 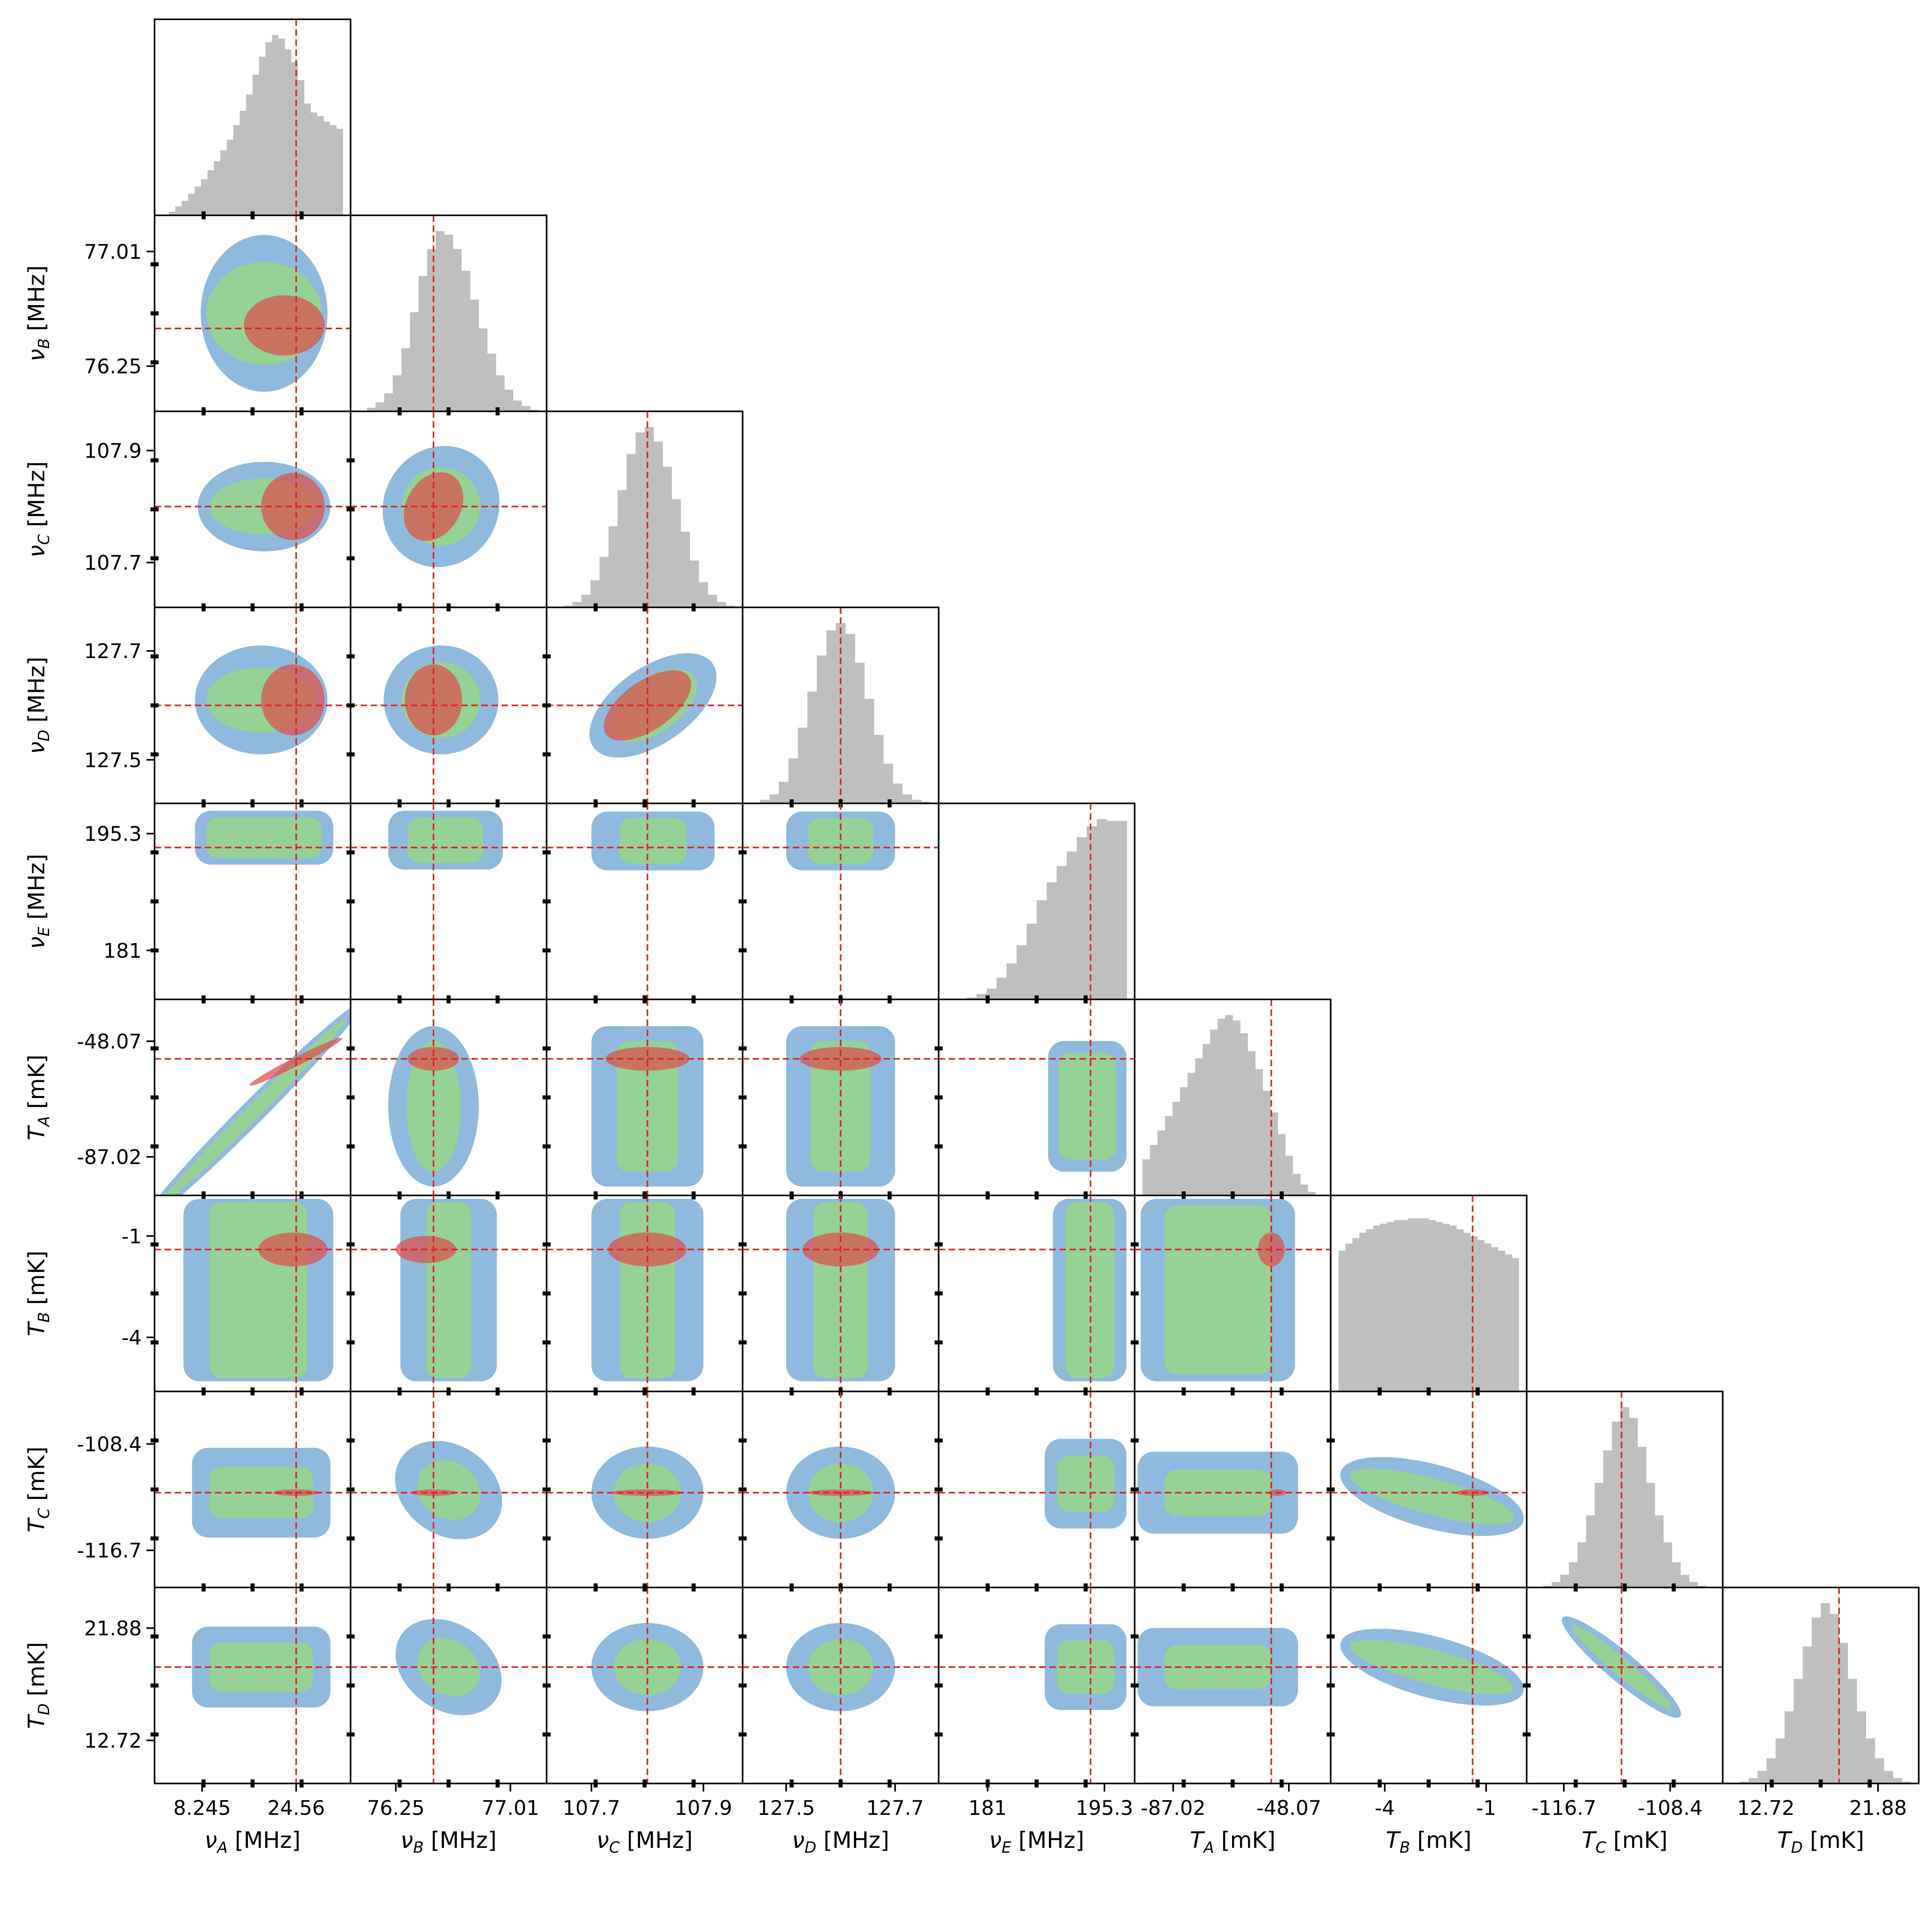 I want to click on x-axis-label-T_C: TC [mK], so click(x=1625, y=1841).